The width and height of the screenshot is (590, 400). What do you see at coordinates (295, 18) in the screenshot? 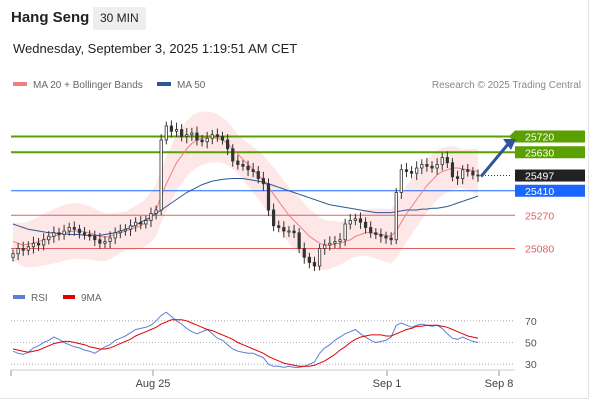
I see `chart-header: Hang Seng 30 MIN` at bounding box center [295, 18].